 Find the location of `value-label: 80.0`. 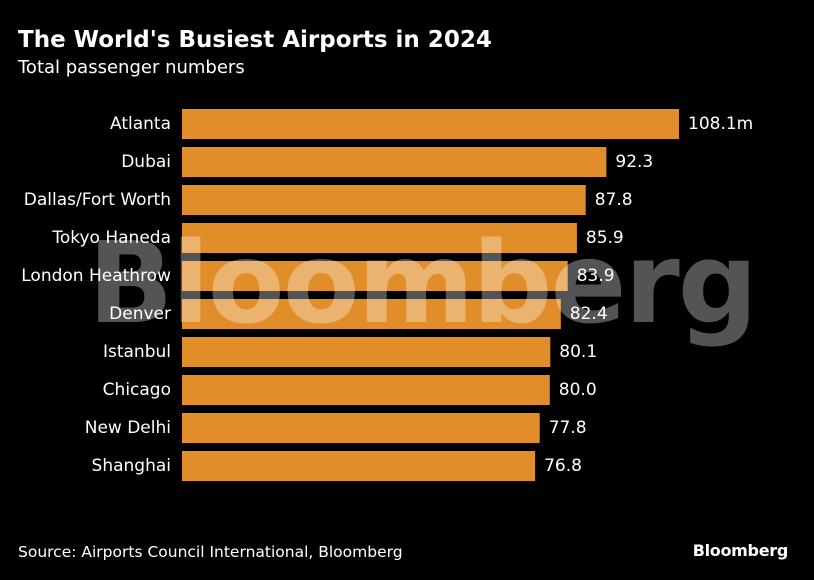

value-label: 80.0 is located at coordinates (578, 390).